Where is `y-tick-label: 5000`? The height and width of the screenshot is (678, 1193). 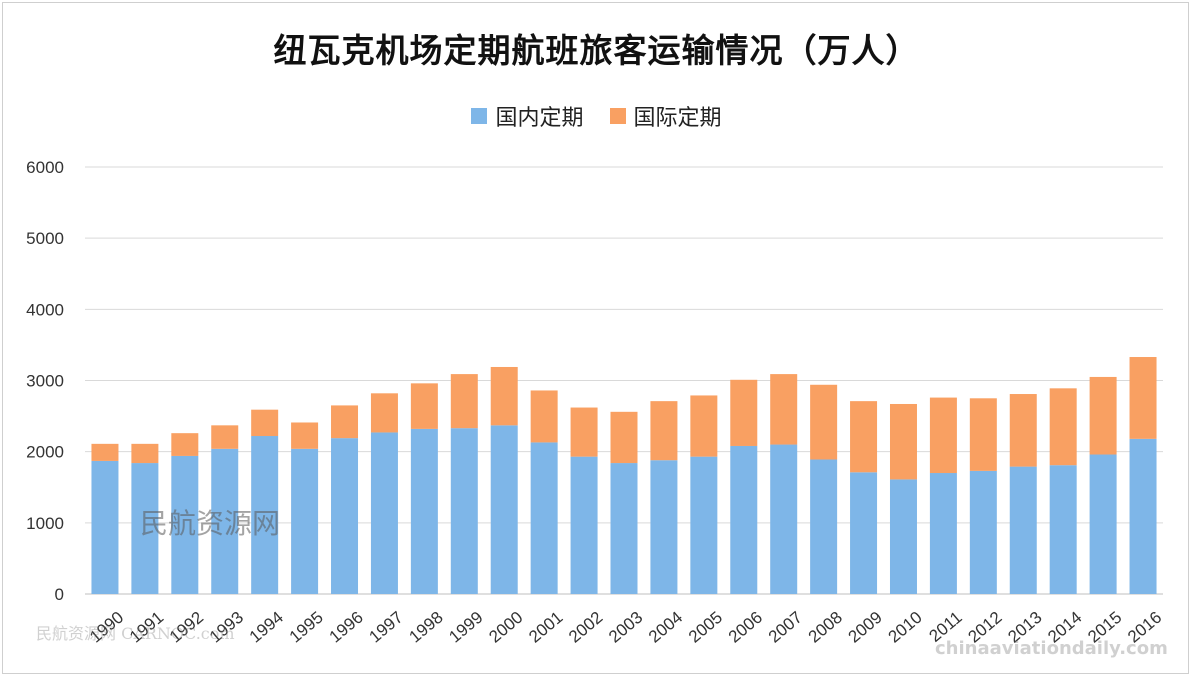 y-tick-label: 5000 is located at coordinates (45, 238).